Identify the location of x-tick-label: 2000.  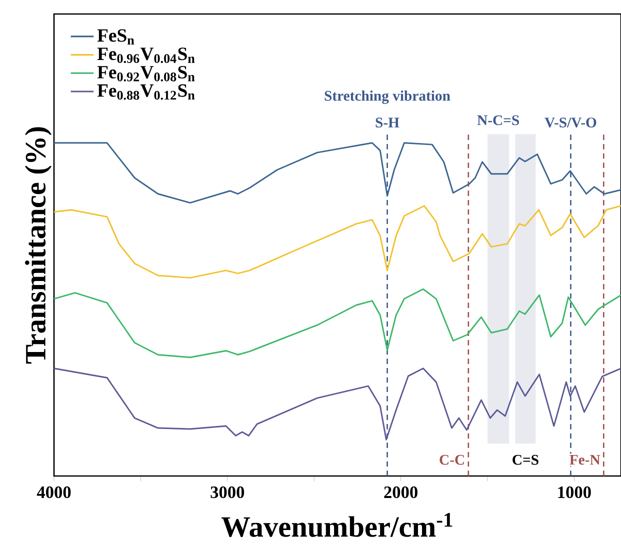
(401, 492).